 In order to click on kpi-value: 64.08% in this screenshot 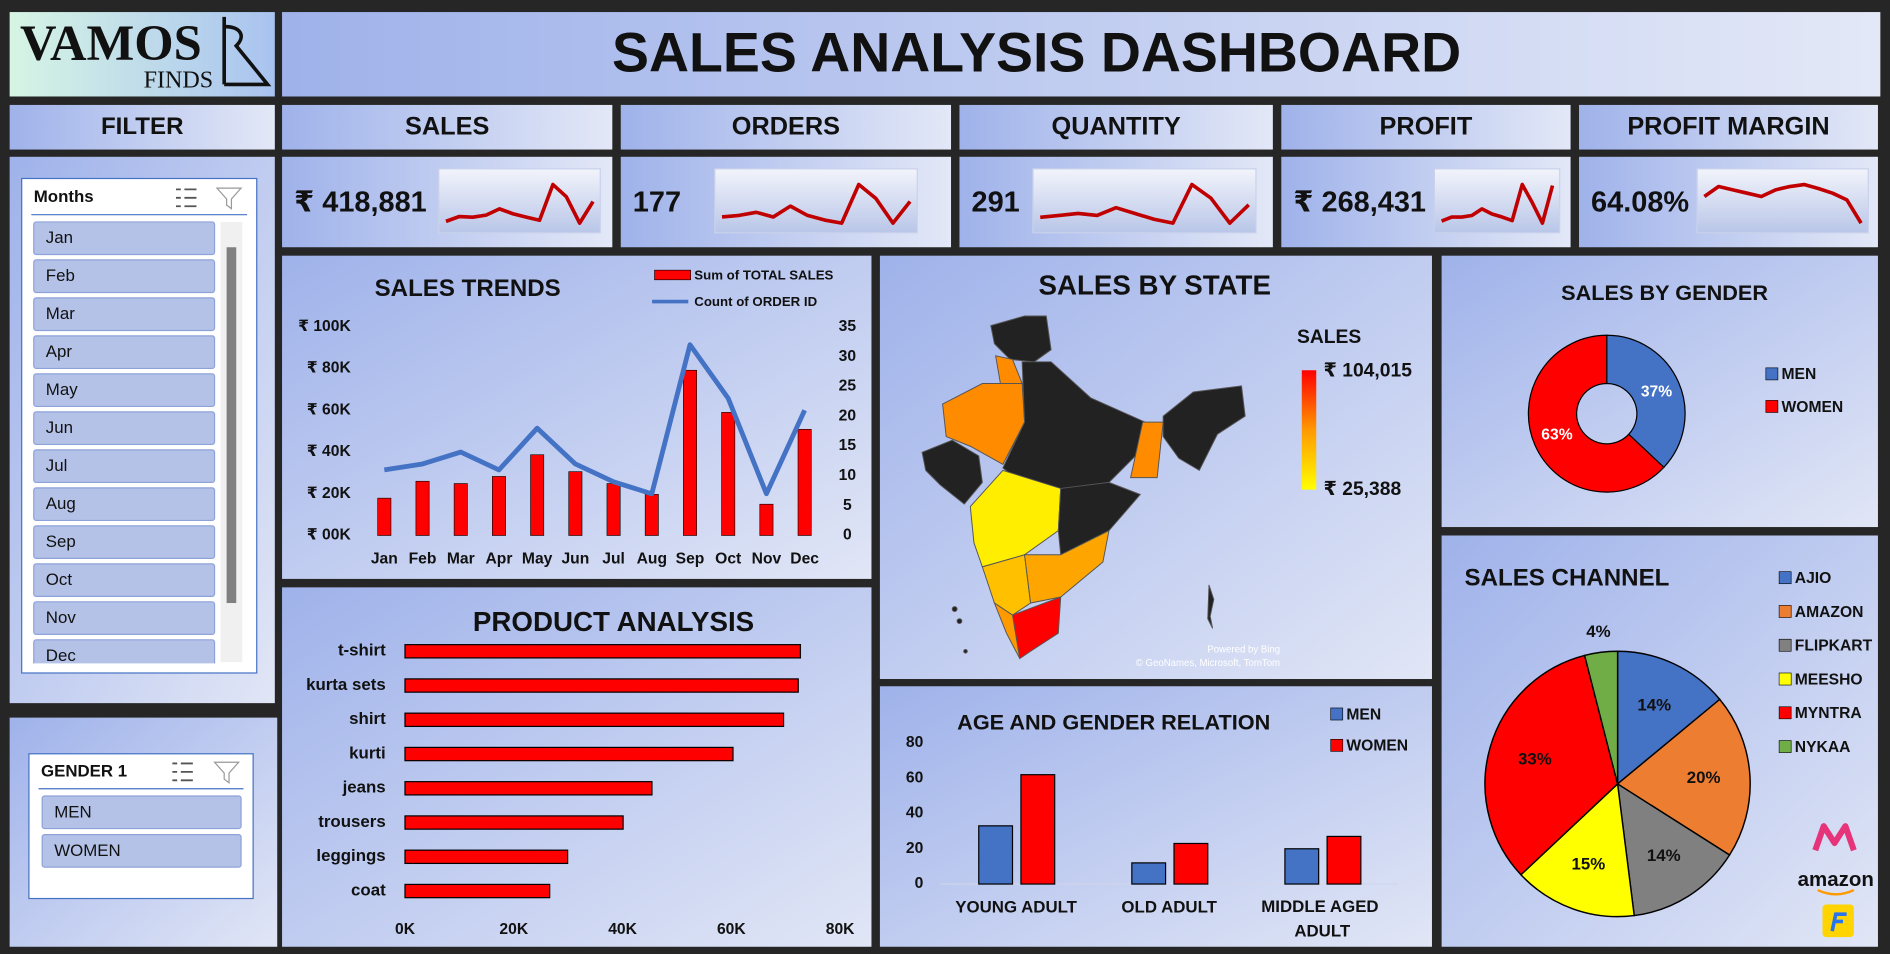, I will do `click(1640, 202)`.